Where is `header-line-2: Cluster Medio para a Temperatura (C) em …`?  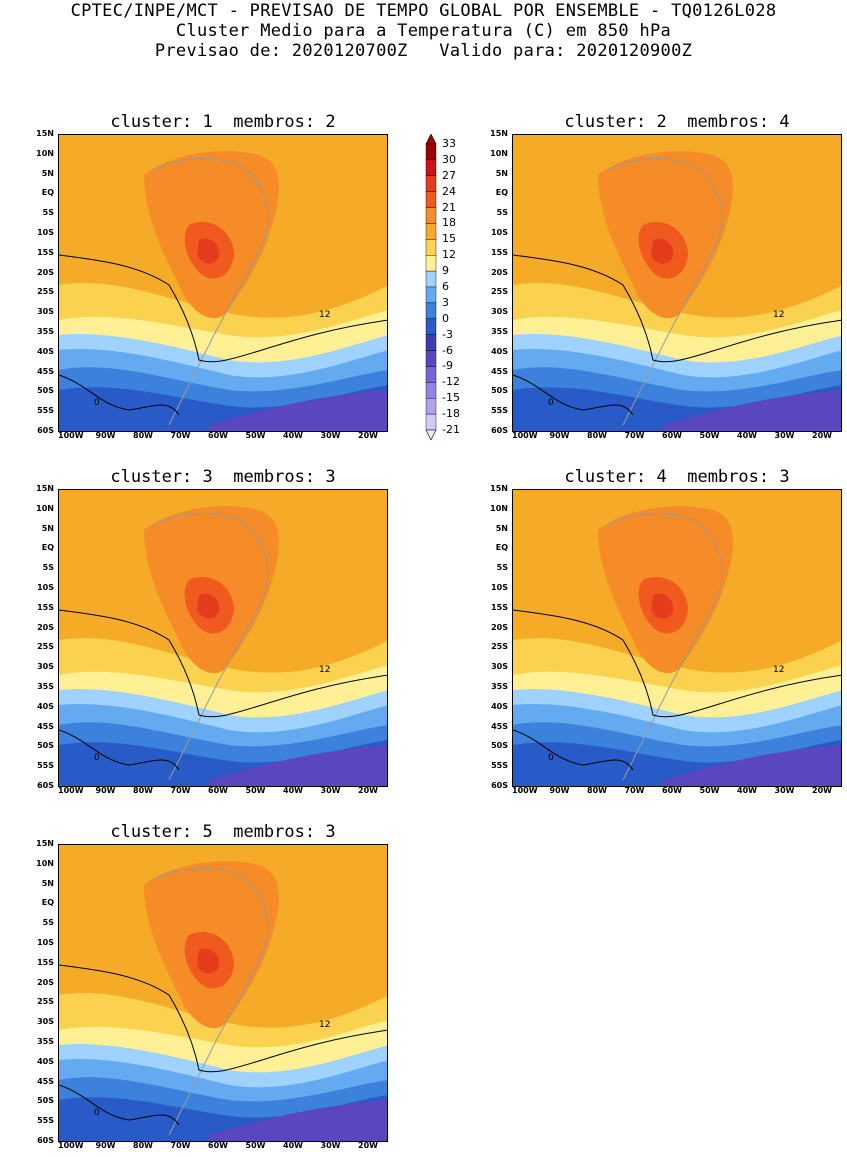 header-line-2: Cluster Medio para a Temperatura (C) em … is located at coordinates (423, 31).